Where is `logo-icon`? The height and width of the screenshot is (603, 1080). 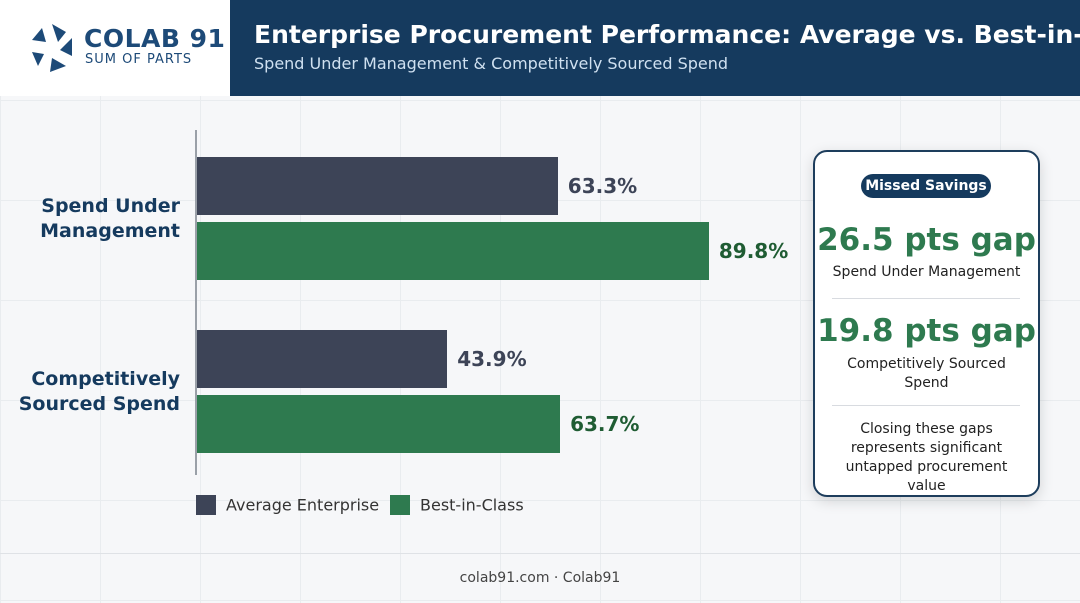
logo-icon is located at coordinates (52, 48).